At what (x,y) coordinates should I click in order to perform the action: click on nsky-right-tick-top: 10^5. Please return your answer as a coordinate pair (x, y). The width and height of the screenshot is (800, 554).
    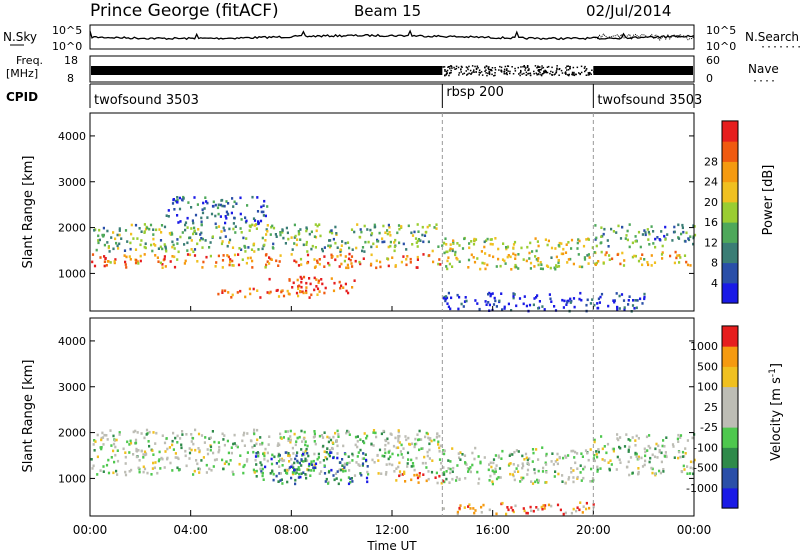
    Looking at the image, I should click on (721, 30).